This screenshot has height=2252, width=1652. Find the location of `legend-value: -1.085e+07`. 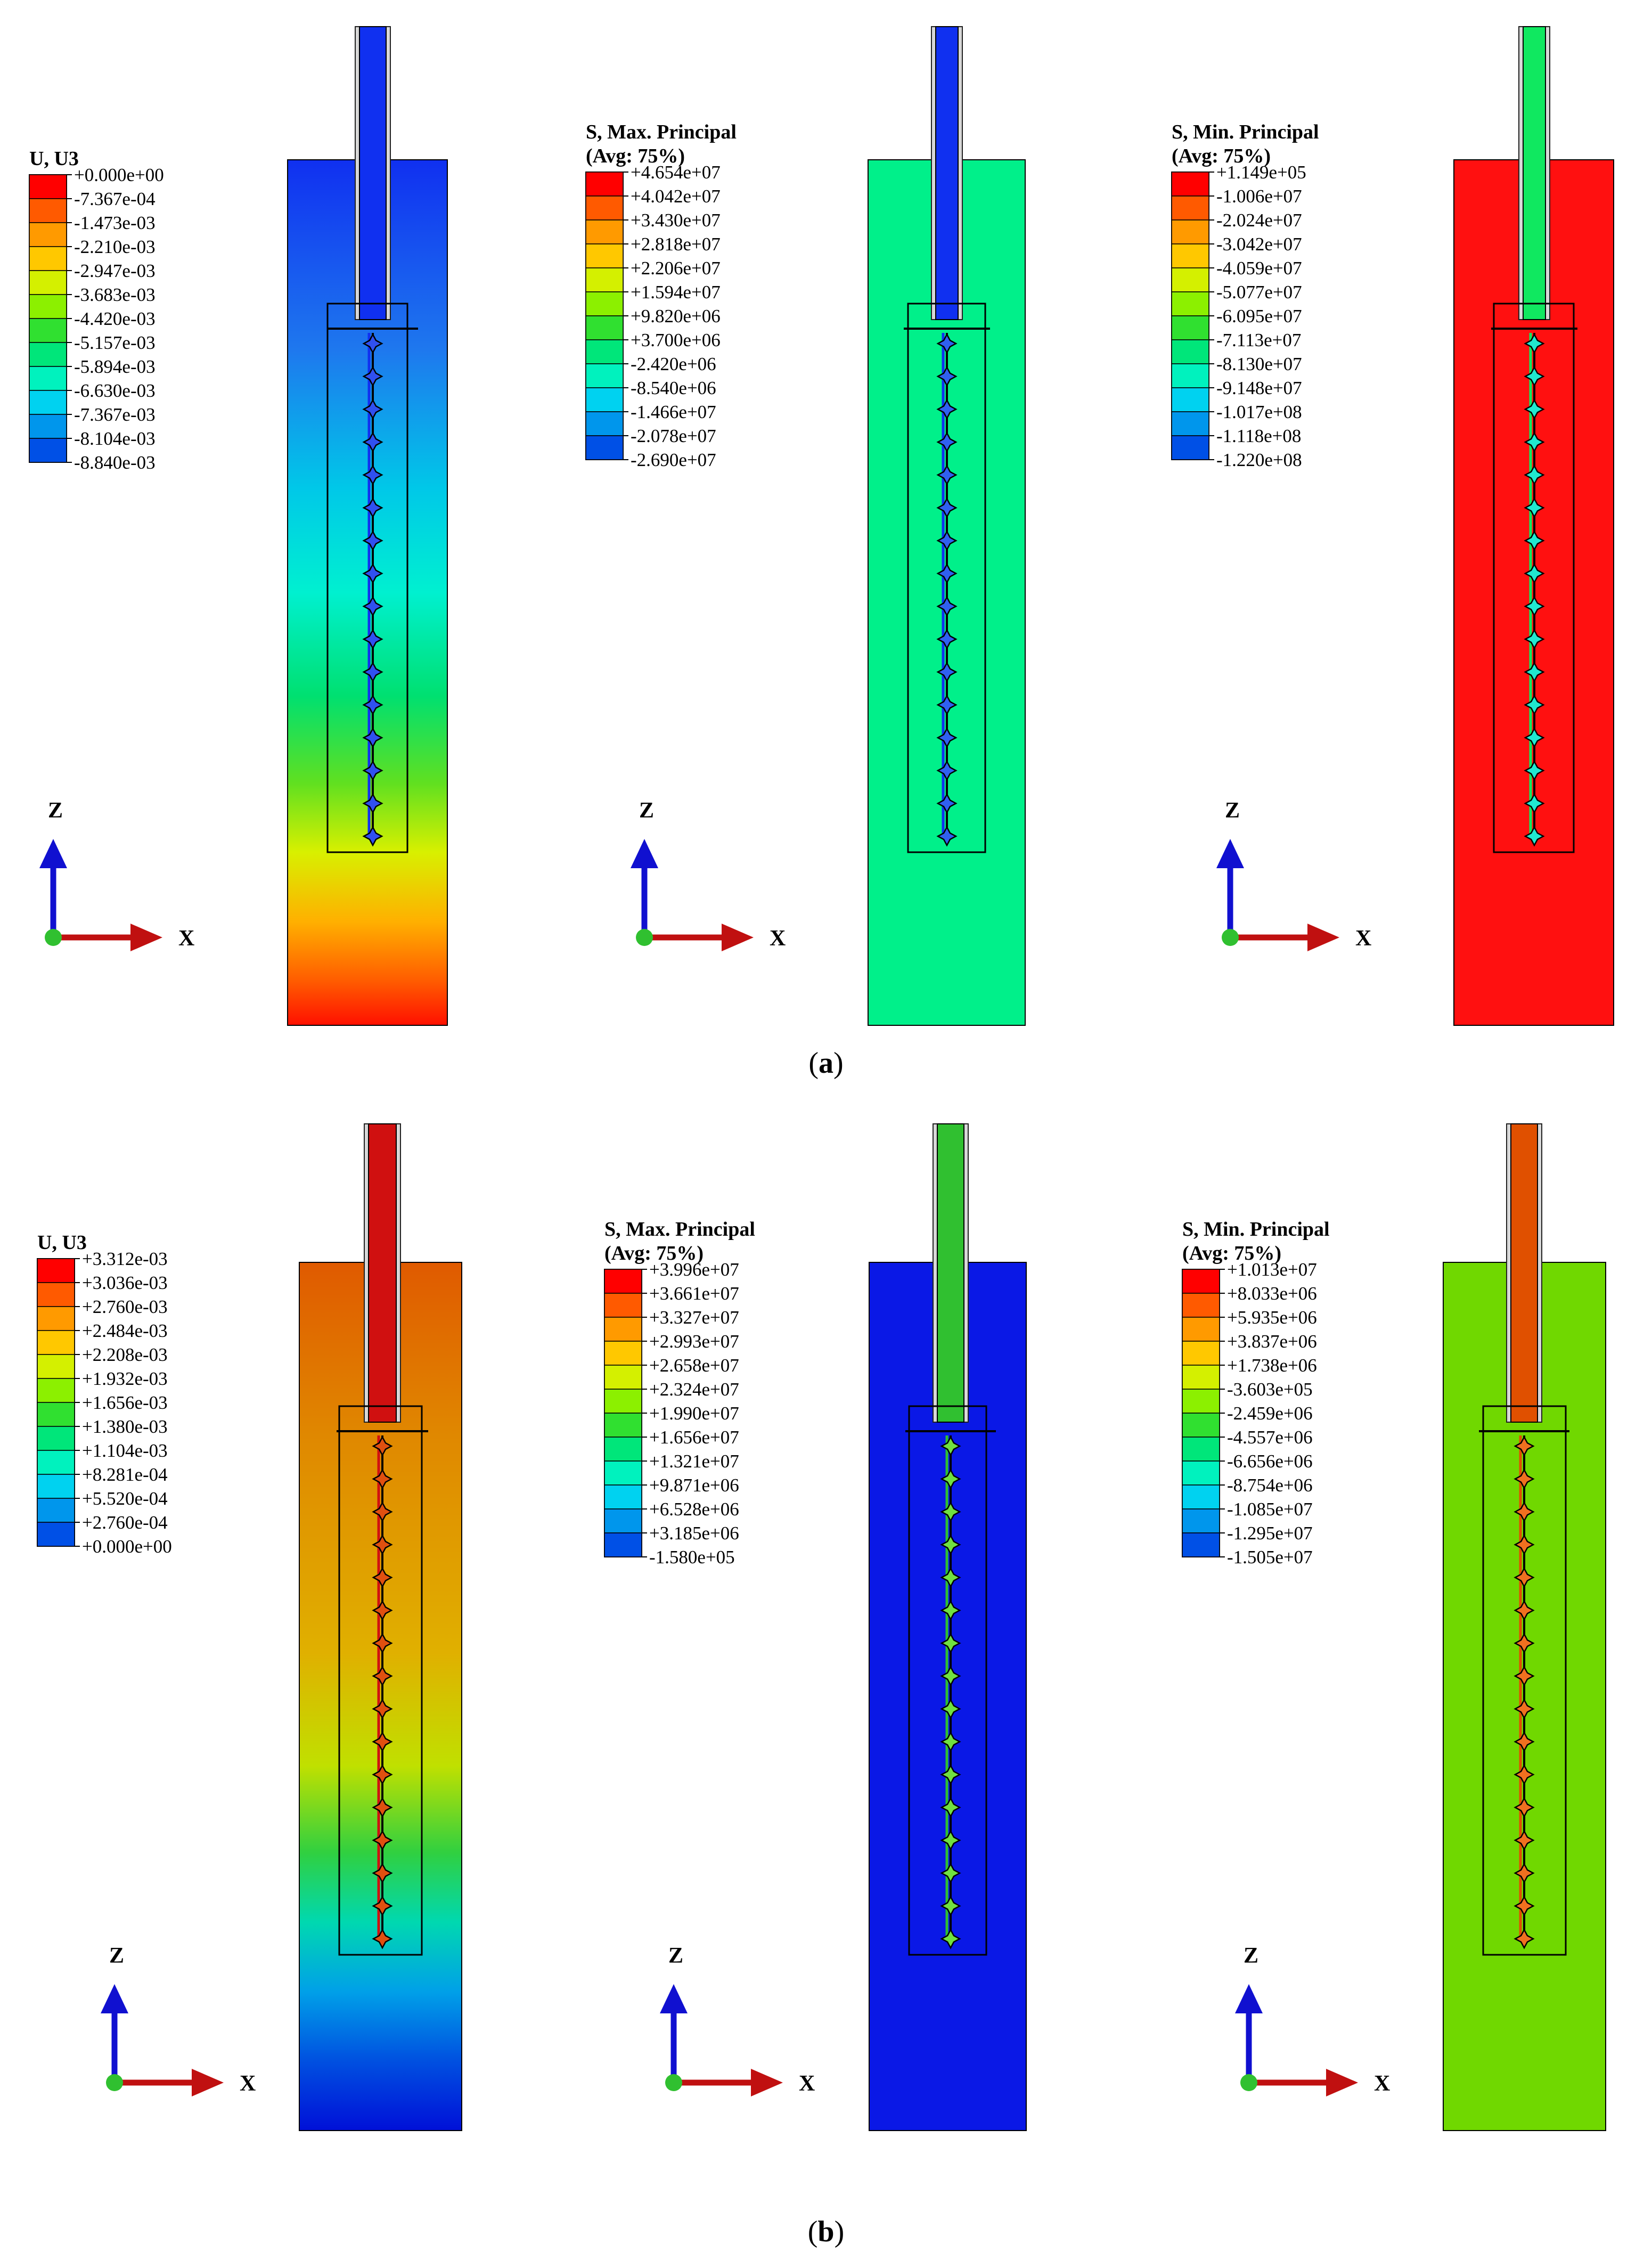

legend-value: -1.085e+07 is located at coordinates (1270, 1509).